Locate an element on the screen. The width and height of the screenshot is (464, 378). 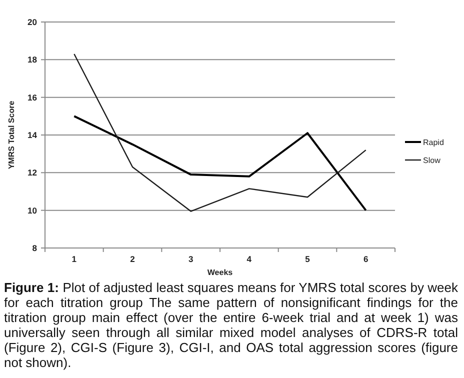
y-tick-label: 14 is located at coordinates (33, 135).